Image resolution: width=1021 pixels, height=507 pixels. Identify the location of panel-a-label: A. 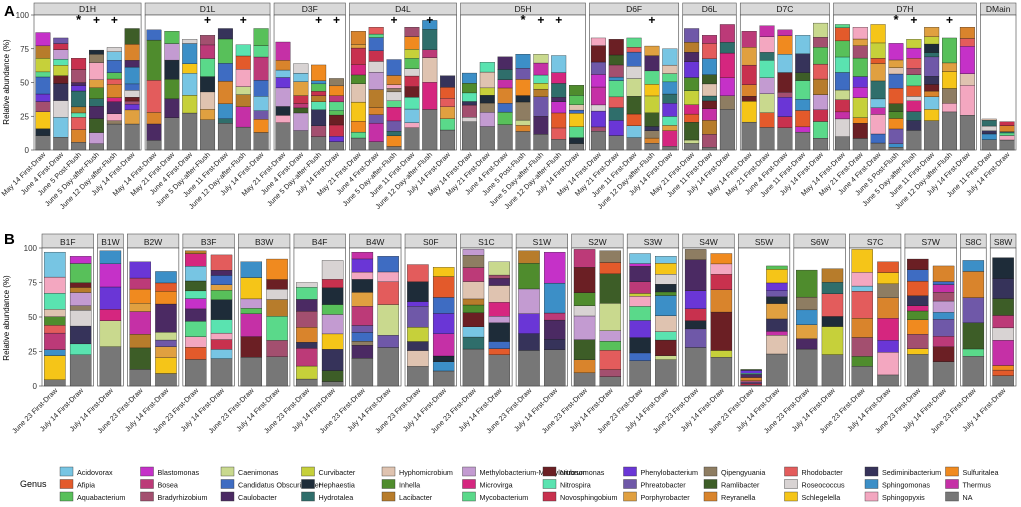
(9, 11).